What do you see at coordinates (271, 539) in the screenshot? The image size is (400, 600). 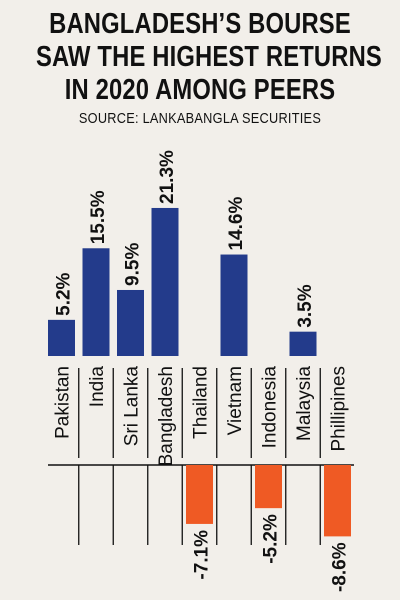 I see `value-label-indonesia: -5.2%` at bounding box center [271, 539].